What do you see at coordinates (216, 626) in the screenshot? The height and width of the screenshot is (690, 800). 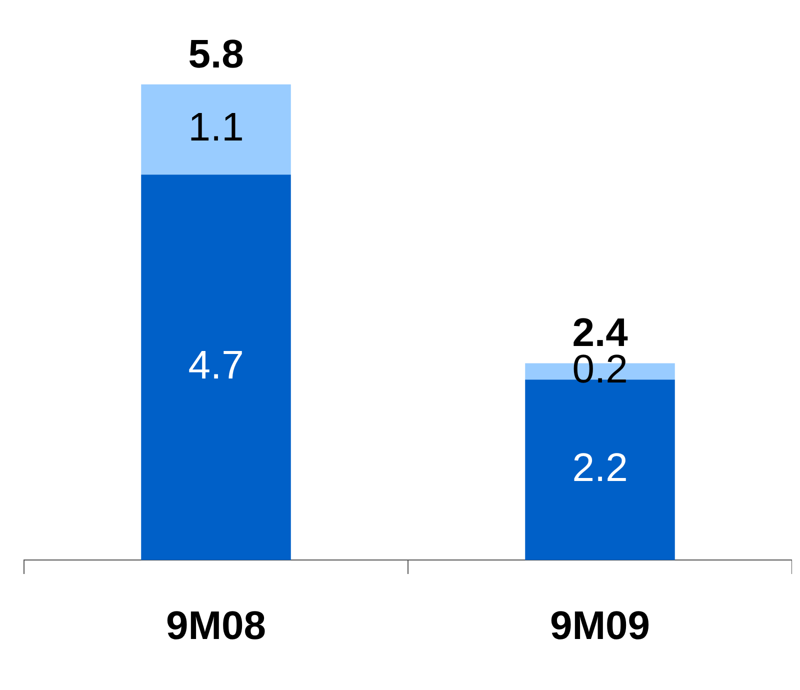 I see `x-tick-label: 9M08` at bounding box center [216, 626].